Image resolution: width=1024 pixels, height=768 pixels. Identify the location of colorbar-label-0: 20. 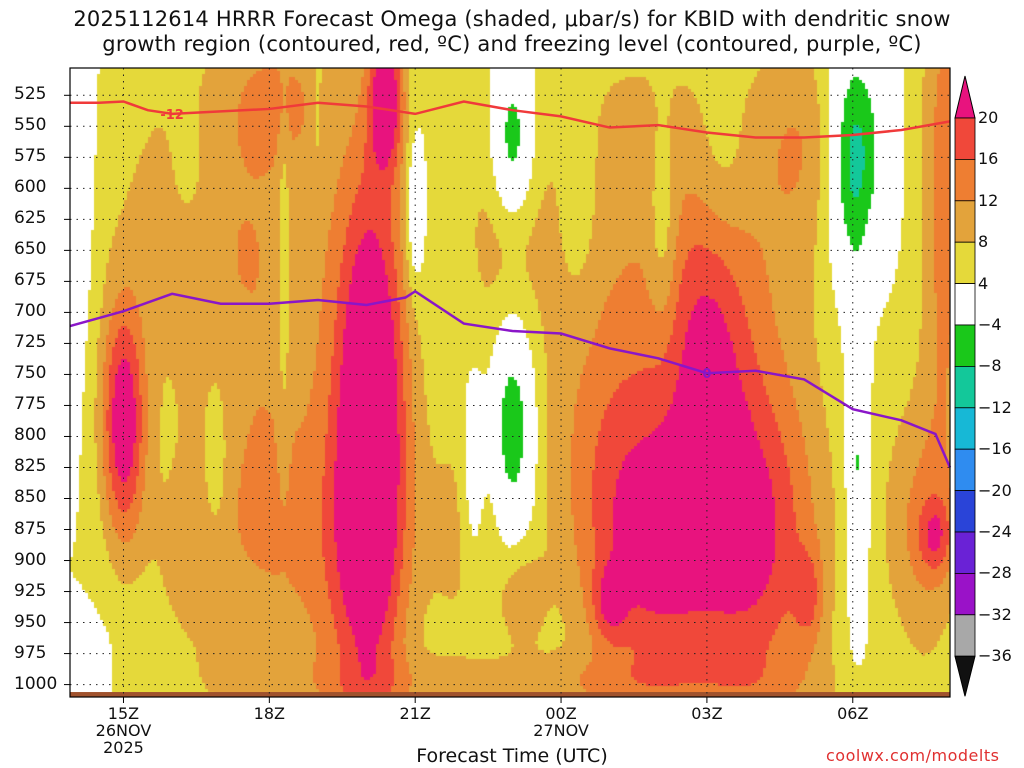
(988, 117).